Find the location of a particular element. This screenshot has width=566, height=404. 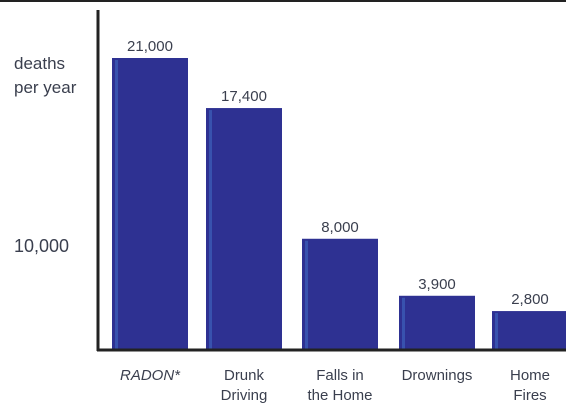

x-tick-label: Falls in is located at coordinates (340, 375).